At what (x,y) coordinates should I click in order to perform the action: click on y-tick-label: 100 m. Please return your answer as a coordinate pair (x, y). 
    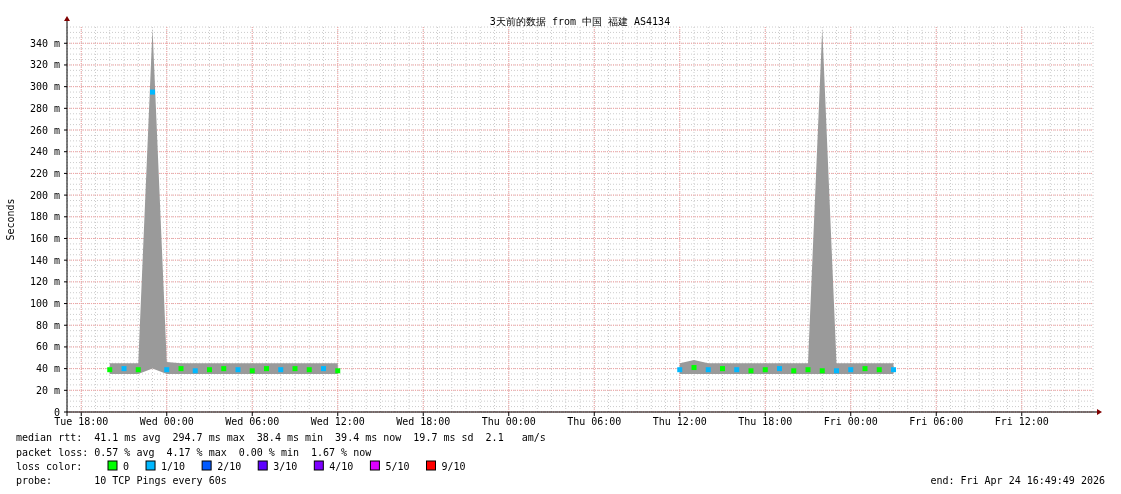
    Looking at the image, I should click on (44, 304).